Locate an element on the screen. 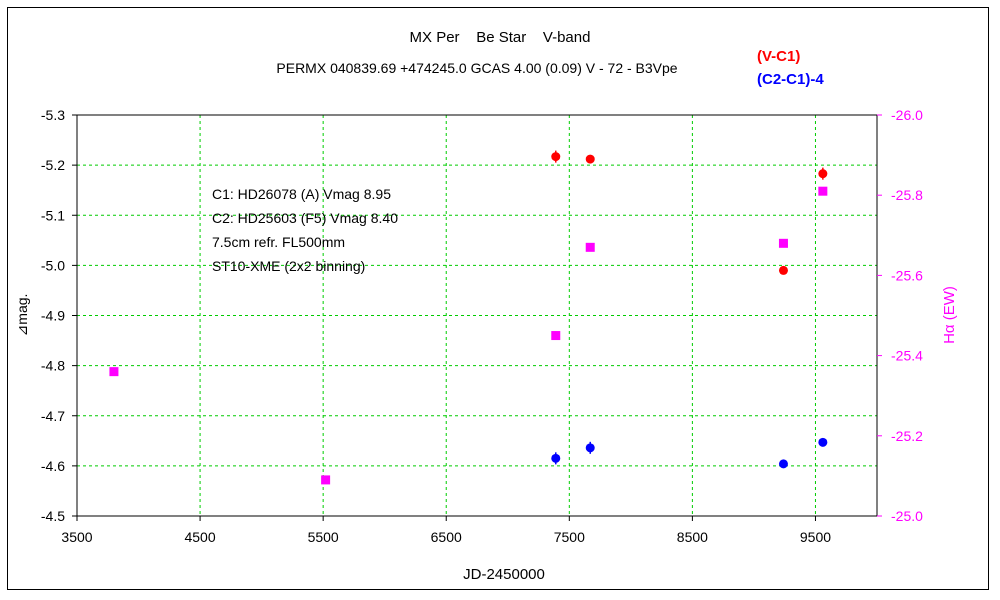 This screenshot has width=1000, height=600. legend-entry-c2-c1: (C2-C1)-4 is located at coordinates (790, 79).